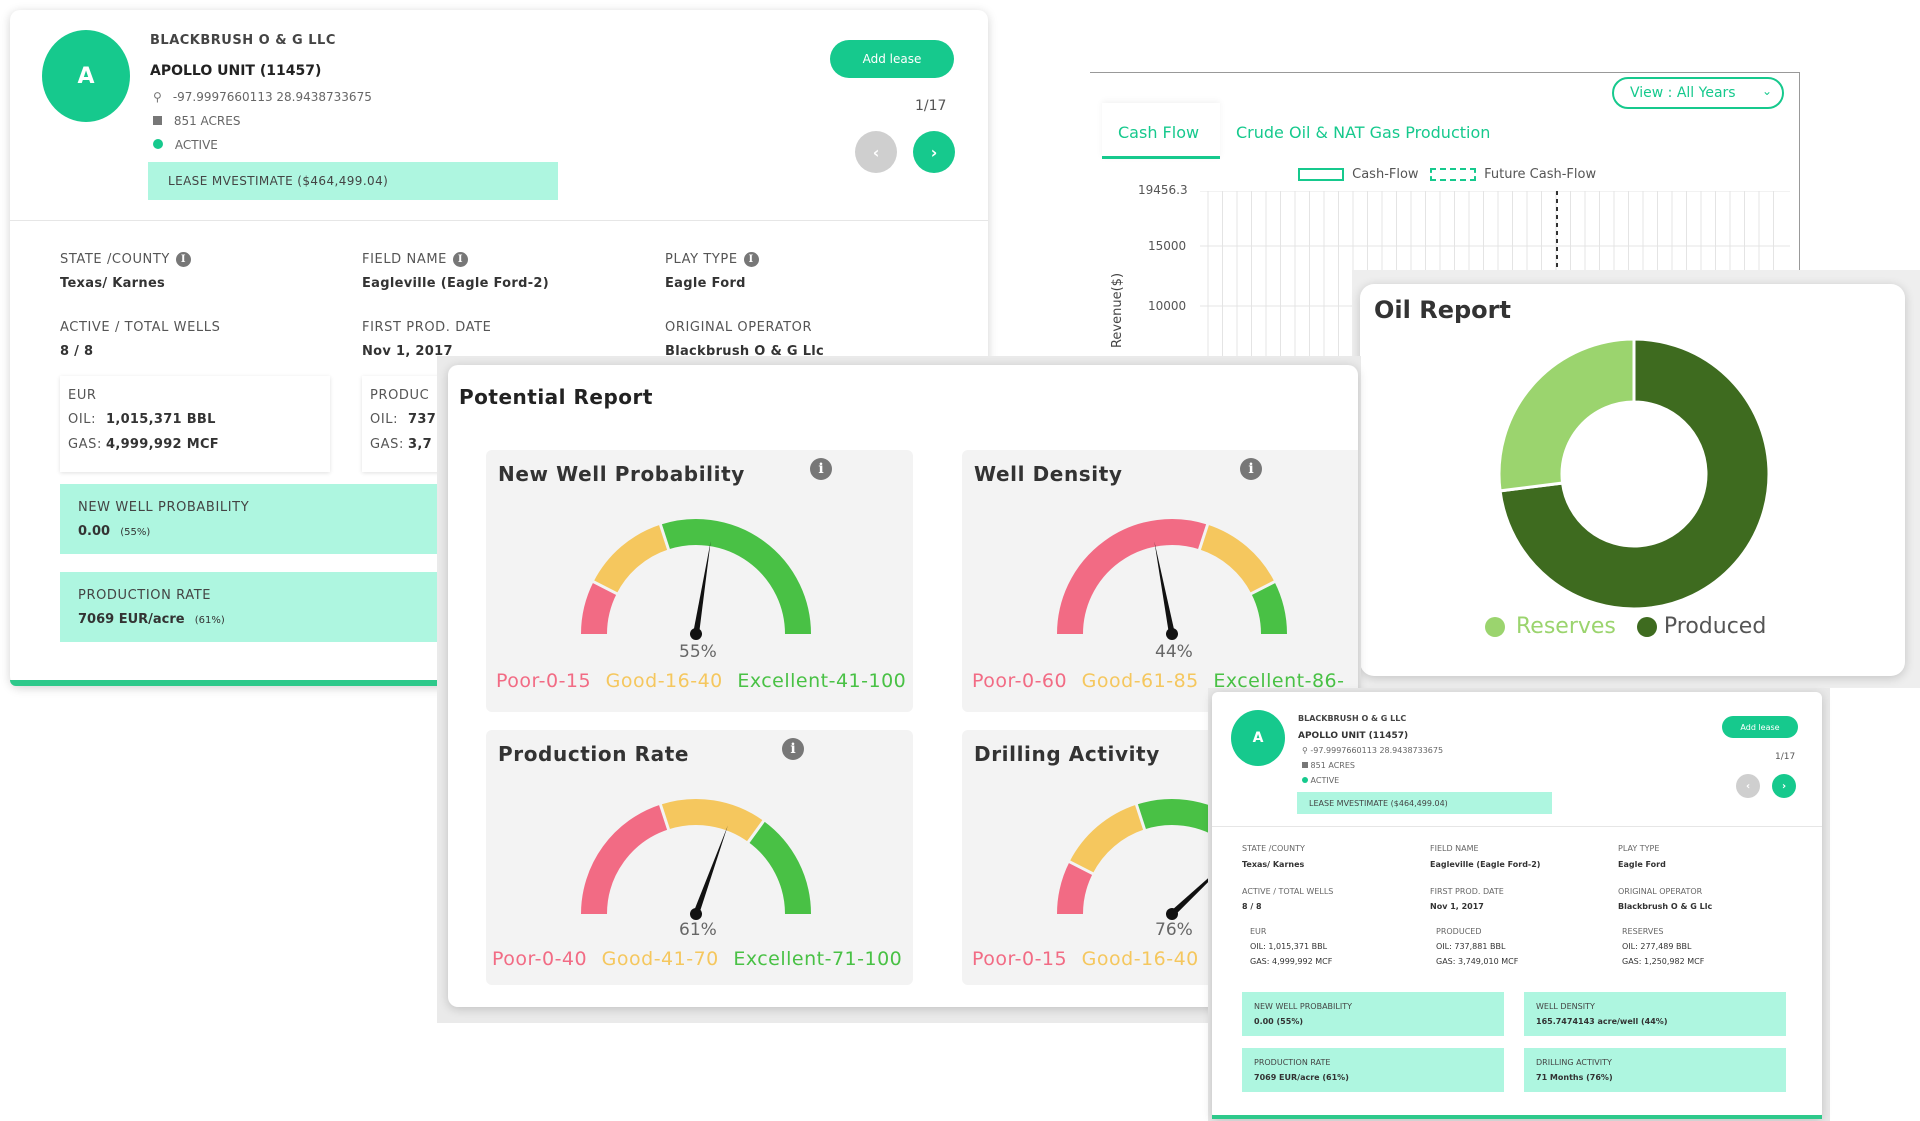 The height and width of the screenshot is (1121, 1920). I want to click on header-divider, so click(1517, 826).